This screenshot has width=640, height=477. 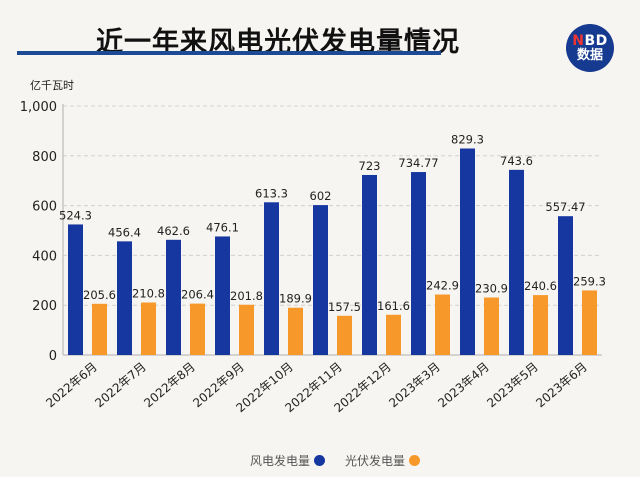 What do you see at coordinates (320, 460) in the screenshot?
I see `legend-swatch-wind` at bounding box center [320, 460].